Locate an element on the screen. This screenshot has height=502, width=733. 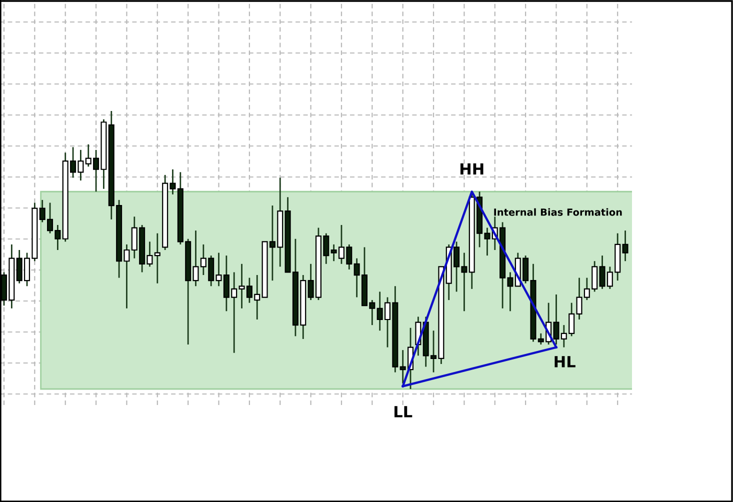
text: LL is located at coordinates (403, 412).